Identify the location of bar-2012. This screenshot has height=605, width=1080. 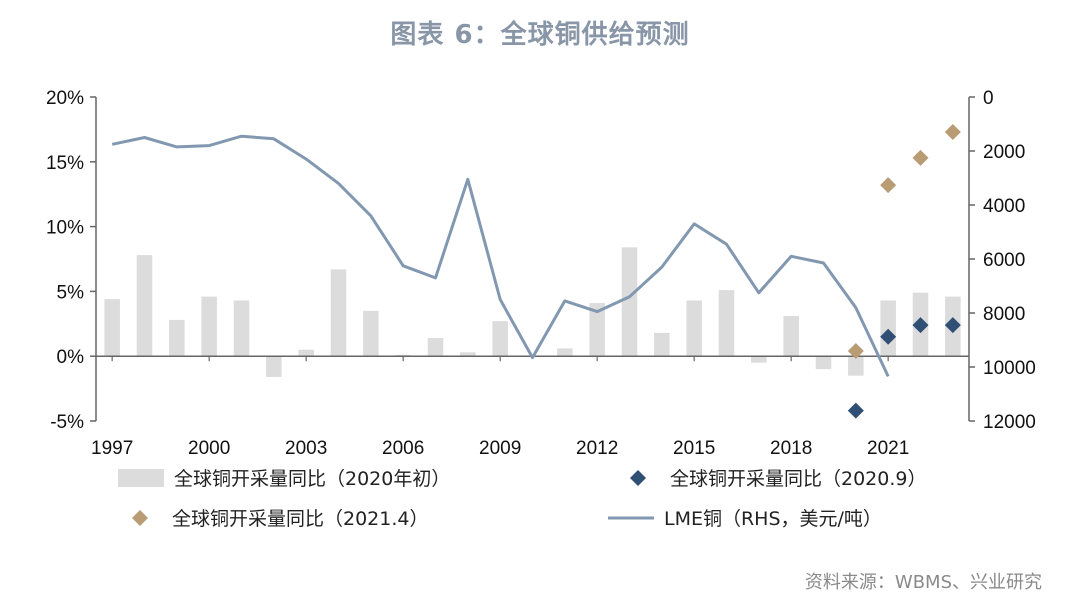
(597, 330).